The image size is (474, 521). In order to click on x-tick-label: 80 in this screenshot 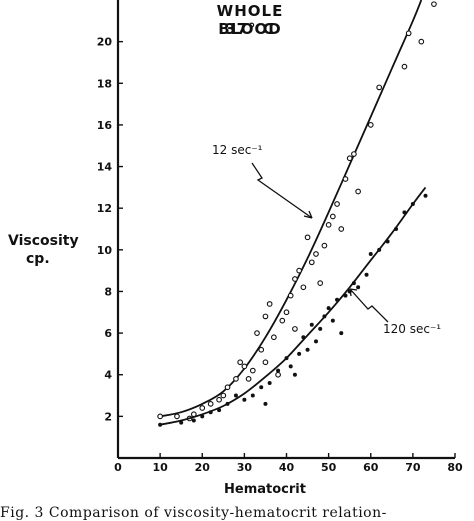, I will do `click(455, 467)`.